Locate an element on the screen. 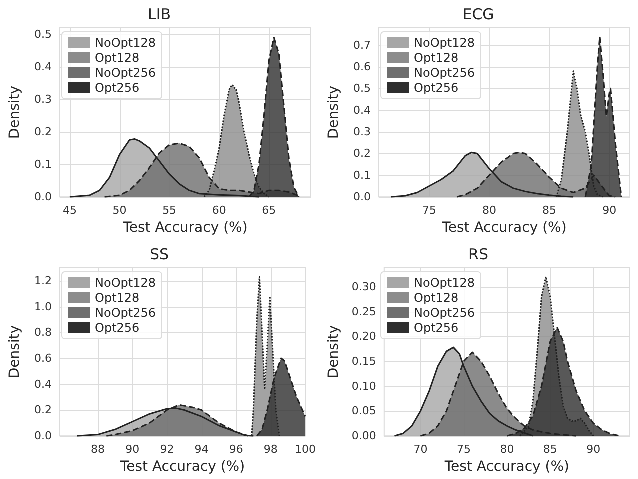 This screenshot has height=479, width=638. x-tick-label: 96 is located at coordinates (236, 449).